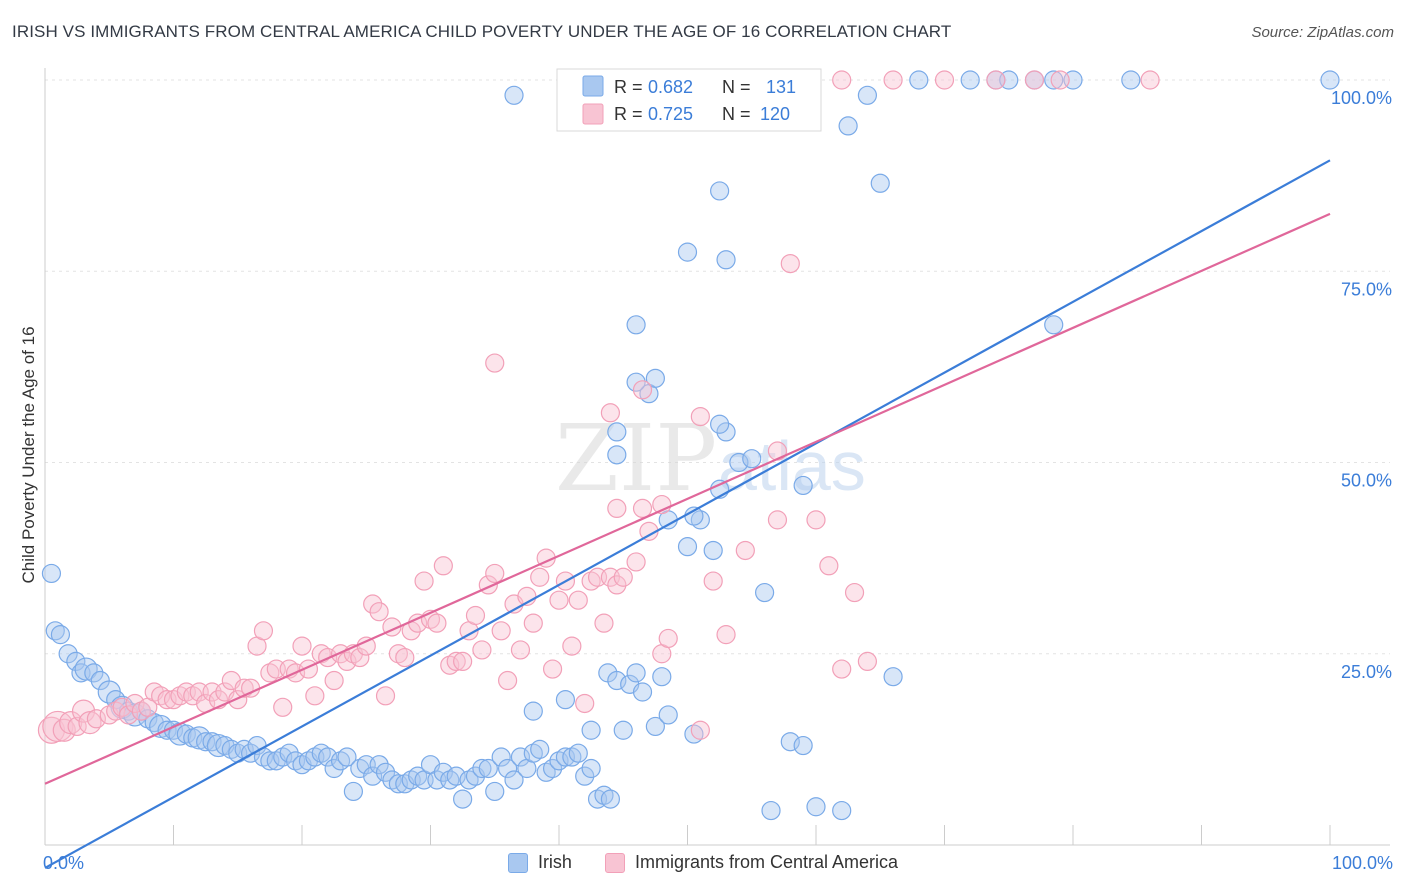 This screenshot has height=892, width=1406. I want to click on legend-label-central-america: Immigrants from Central America, so click(766, 862).